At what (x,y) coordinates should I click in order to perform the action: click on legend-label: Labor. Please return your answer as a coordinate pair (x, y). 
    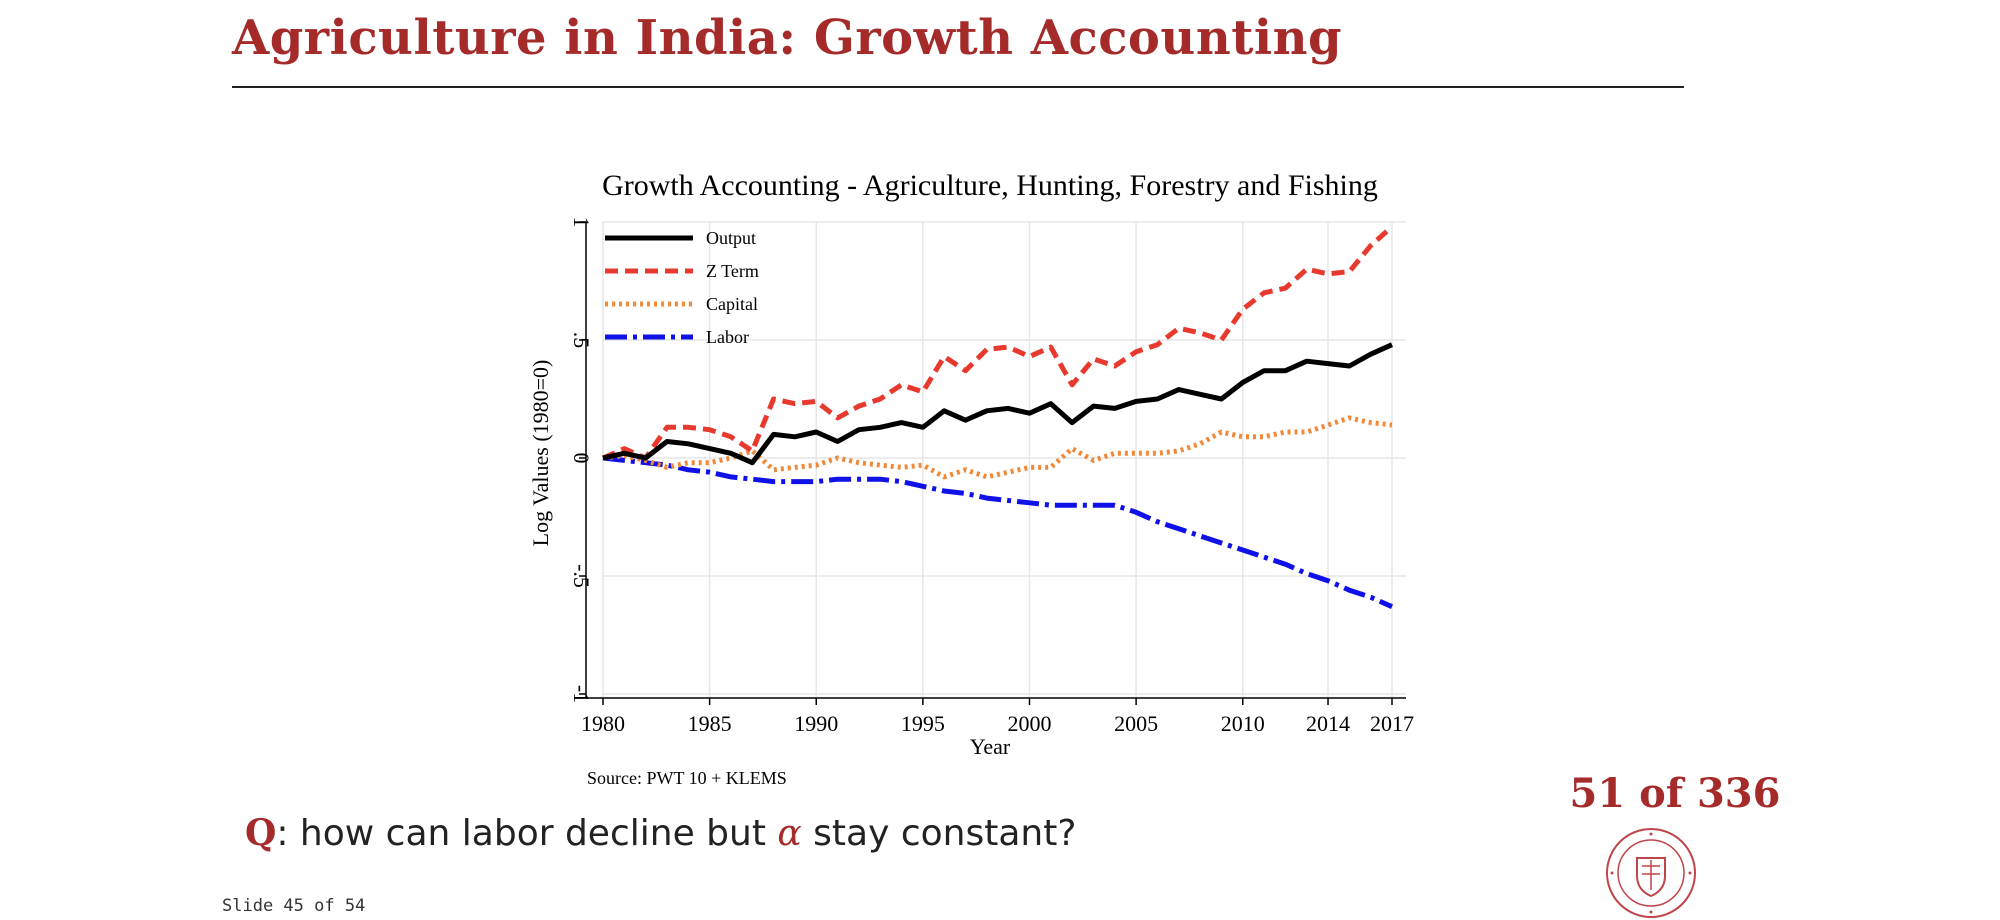
    Looking at the image, I should click on (727, 337).